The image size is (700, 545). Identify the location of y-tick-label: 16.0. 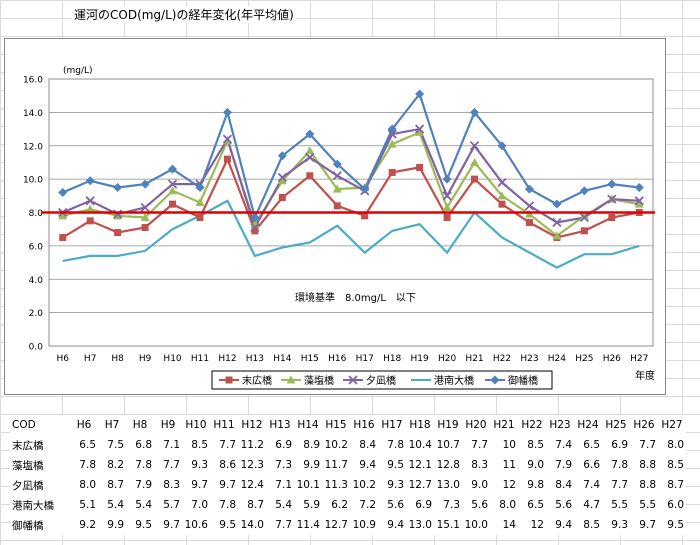
(33, 81).